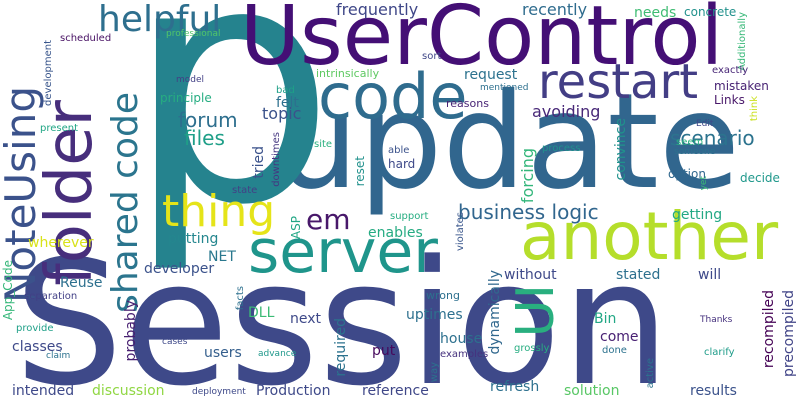 This screenshot has height=400, width=800. I want to click on word-bad: bad, so click(285, 90).